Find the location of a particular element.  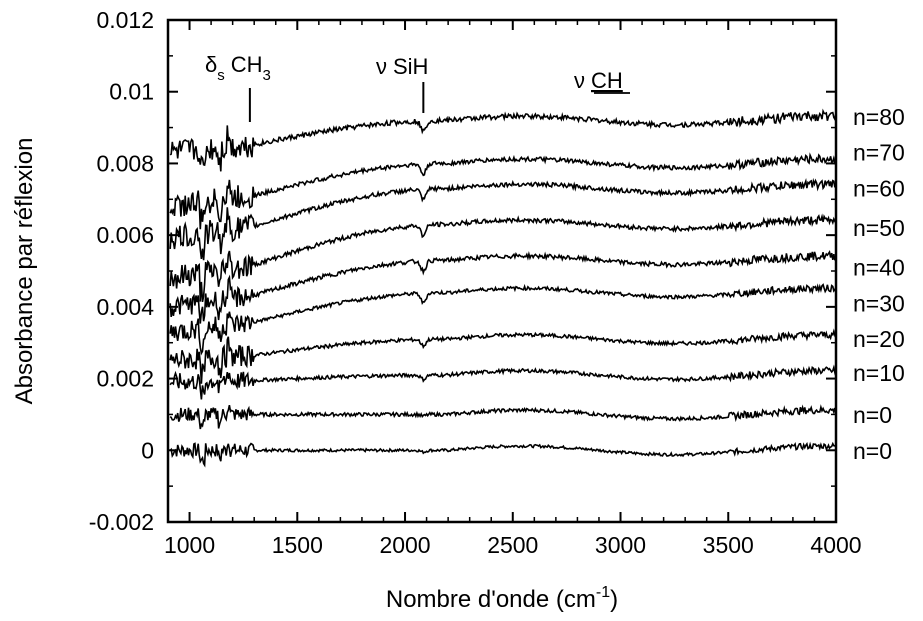

band-annotations: δs CH3 ν SiH ν CH is located at coordinates (417, 87).